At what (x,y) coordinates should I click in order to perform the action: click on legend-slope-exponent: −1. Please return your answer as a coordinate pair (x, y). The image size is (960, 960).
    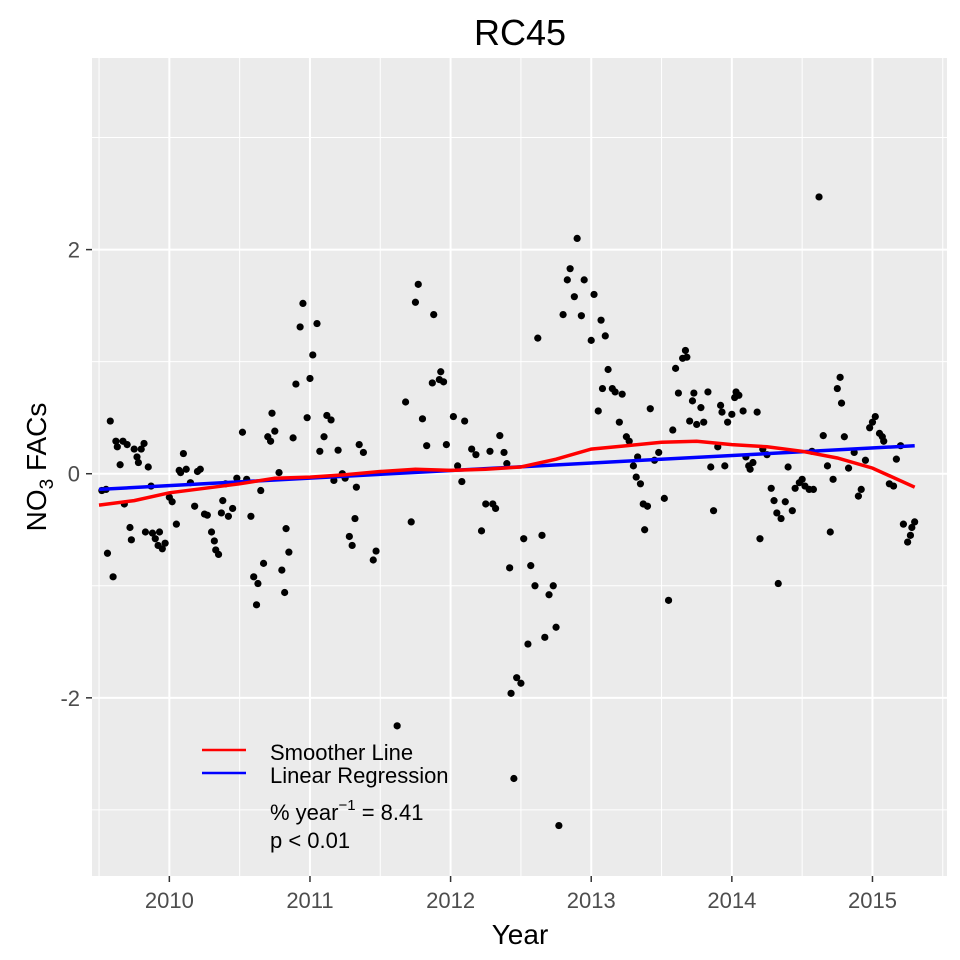
    Looking at the image, I should click on (346, 805).